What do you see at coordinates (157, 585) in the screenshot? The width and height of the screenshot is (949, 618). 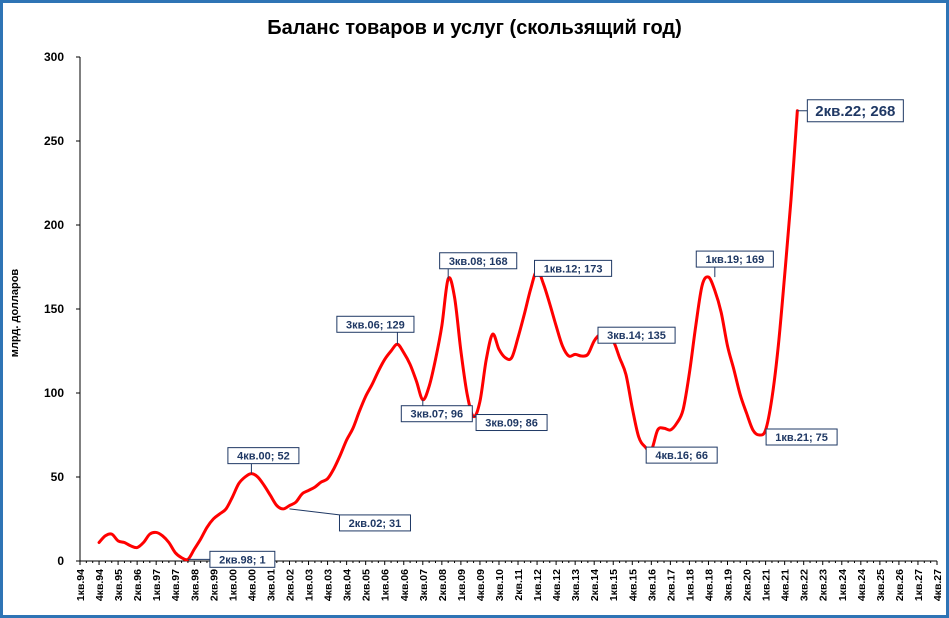 I see `x-tick-label: 1кв.97` at bounding box center [157, 585].